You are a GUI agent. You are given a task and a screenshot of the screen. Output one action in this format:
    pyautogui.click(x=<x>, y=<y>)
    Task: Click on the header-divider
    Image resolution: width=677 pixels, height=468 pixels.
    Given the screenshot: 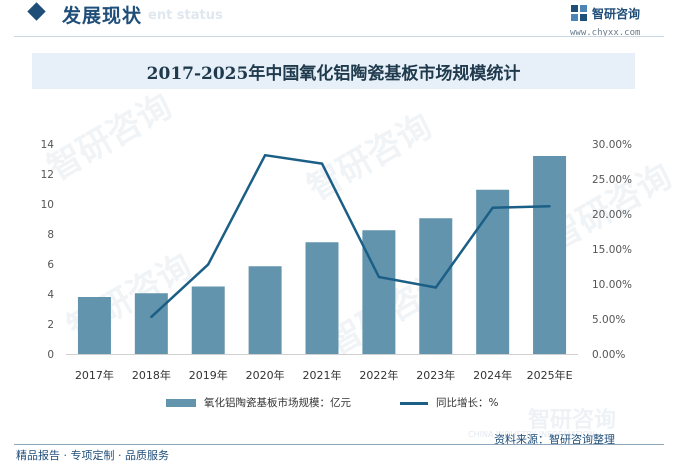 What is the action you would take?
    pyautogui.click(x=339, y=36)
    